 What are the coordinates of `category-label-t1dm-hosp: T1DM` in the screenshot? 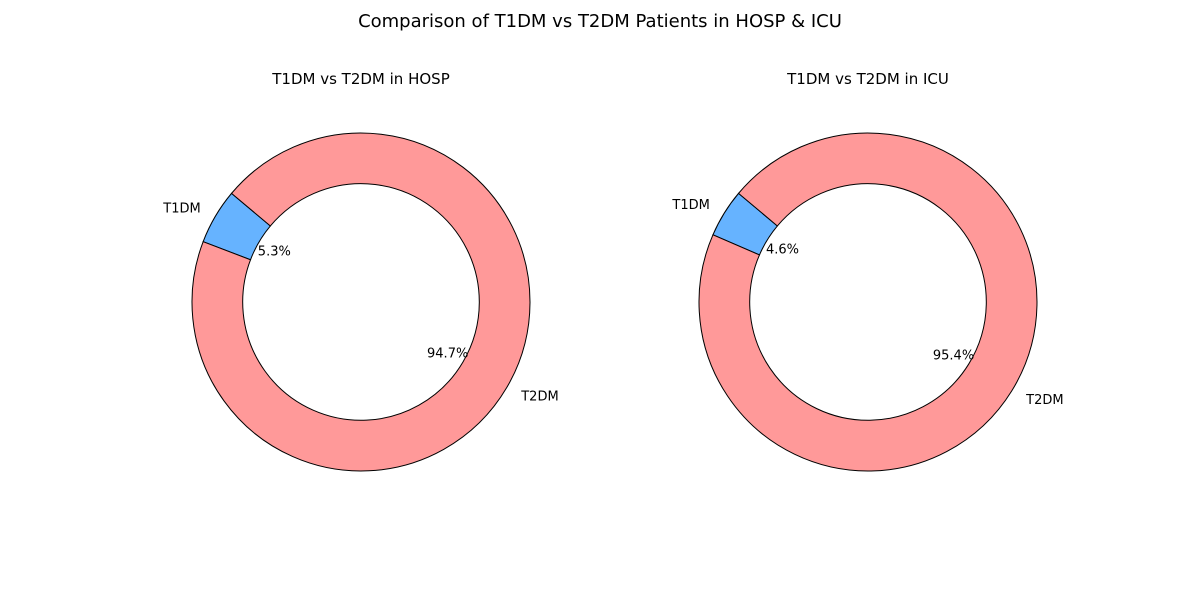 It's located at (181, 208).